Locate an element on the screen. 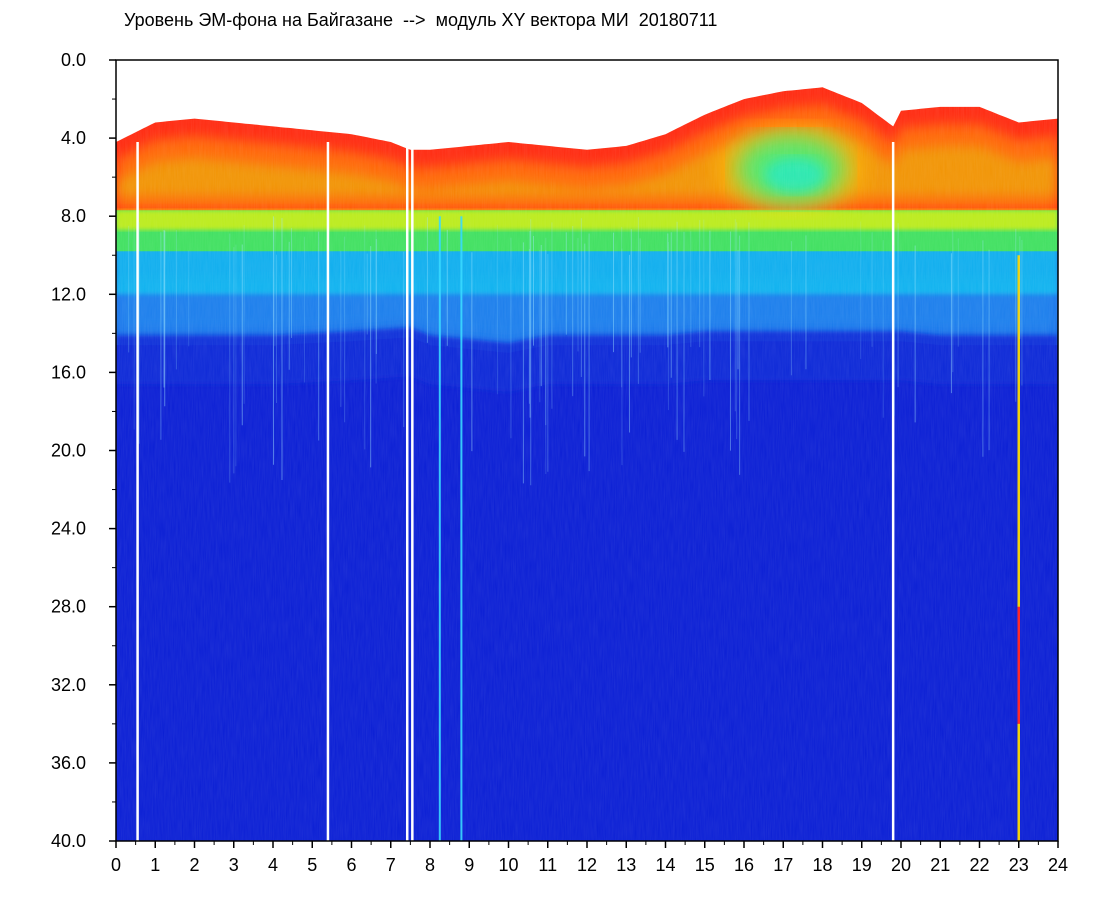 This screenshot has width=1096, height=900. x-tick-label: 3 is located at coordinates (234, 865).